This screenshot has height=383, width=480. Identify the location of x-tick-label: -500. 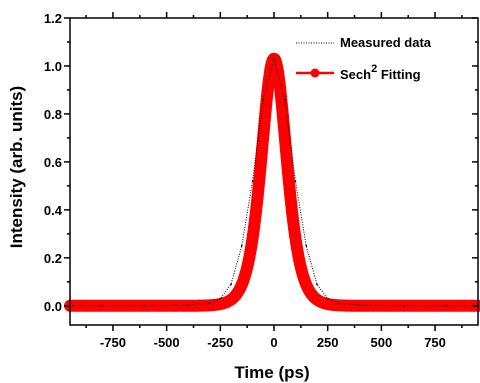
(167, 342).